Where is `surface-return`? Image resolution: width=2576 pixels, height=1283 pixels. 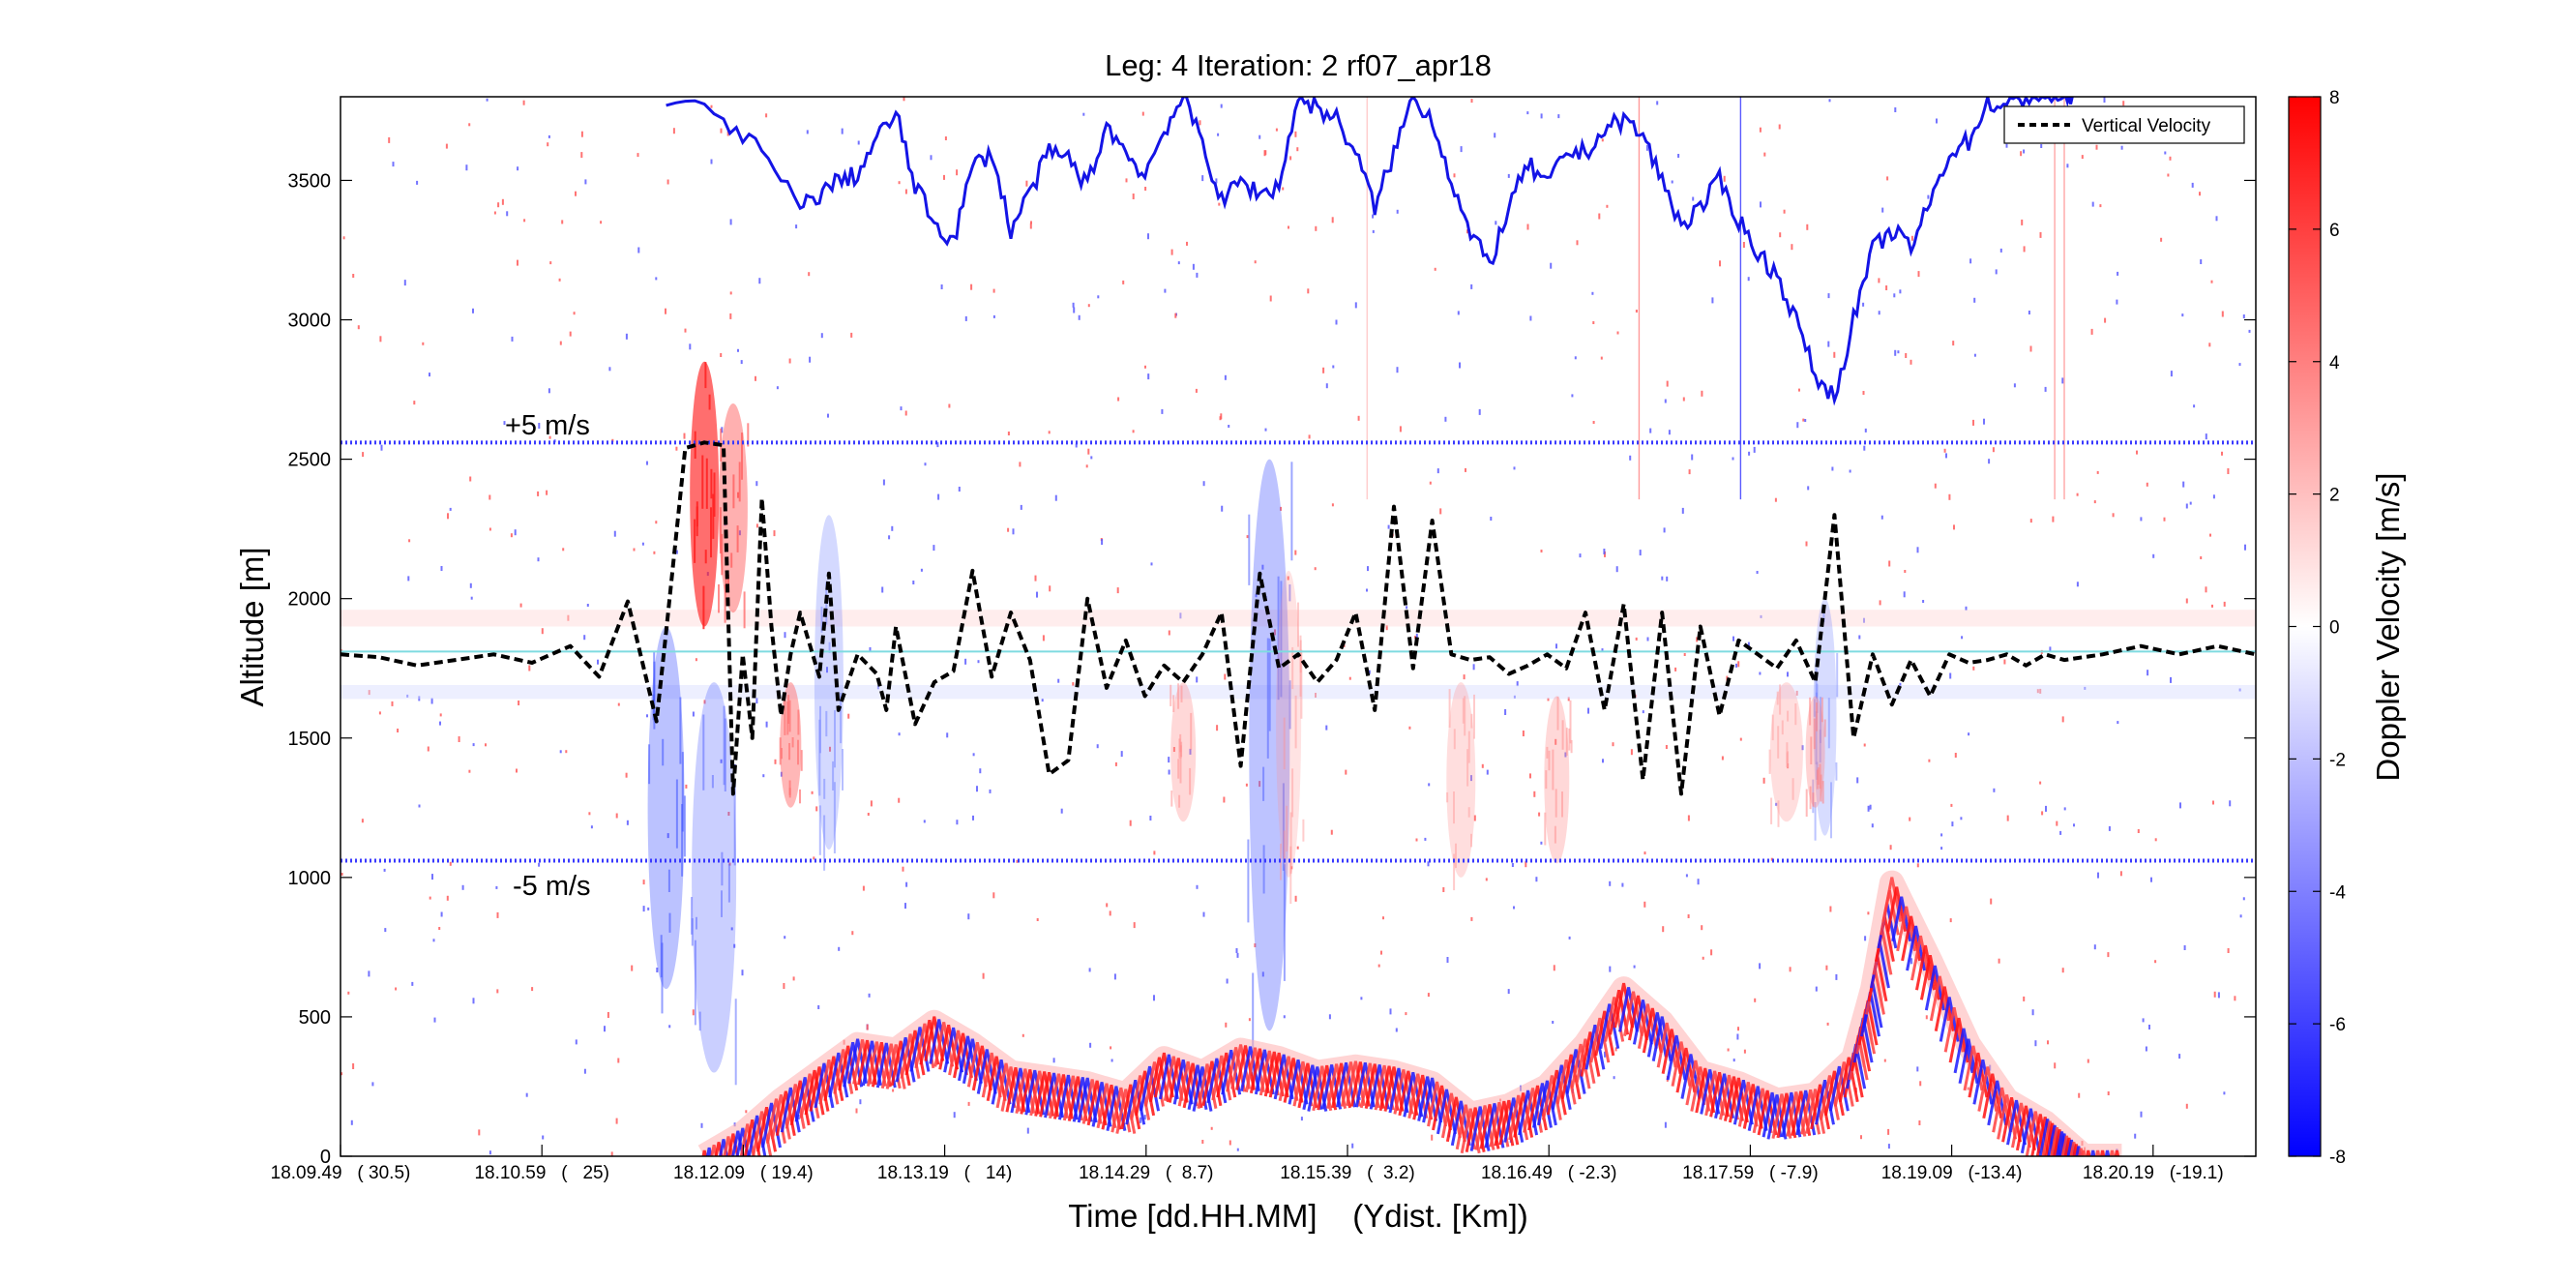 surface-return is located at coordinates (1409, 1013).